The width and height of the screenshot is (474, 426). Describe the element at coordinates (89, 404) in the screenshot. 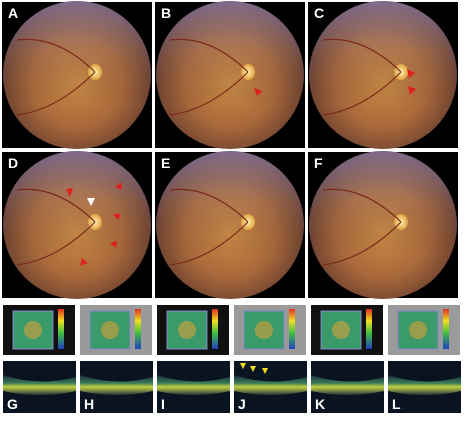

I see `panel-label: H` at that location.